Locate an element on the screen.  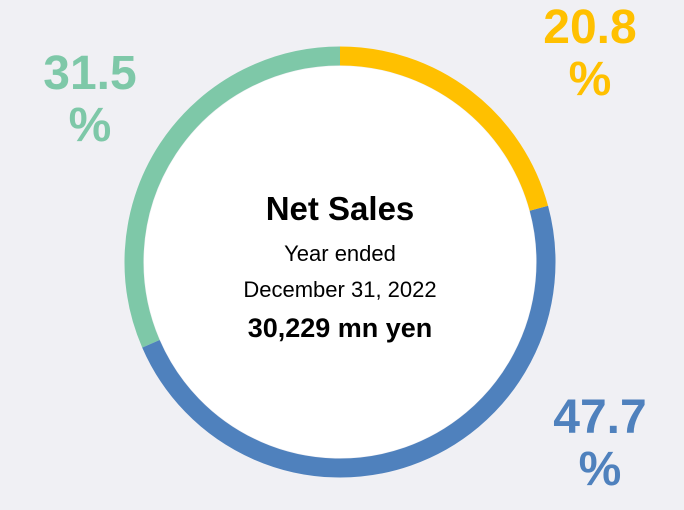
center-total: 30,229 mn yen is located at coordinates (340, 328).